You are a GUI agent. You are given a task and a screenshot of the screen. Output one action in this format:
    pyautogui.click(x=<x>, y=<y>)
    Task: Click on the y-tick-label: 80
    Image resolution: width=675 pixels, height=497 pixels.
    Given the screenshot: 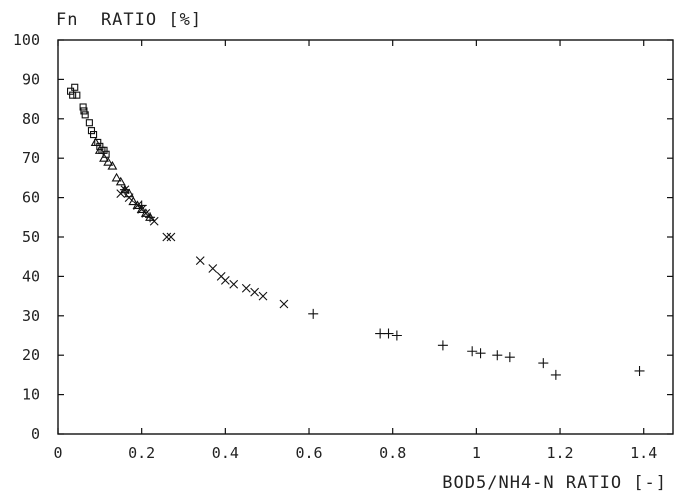 What is the action you would take?
    pyautogui.click(x=31, y=119)
    